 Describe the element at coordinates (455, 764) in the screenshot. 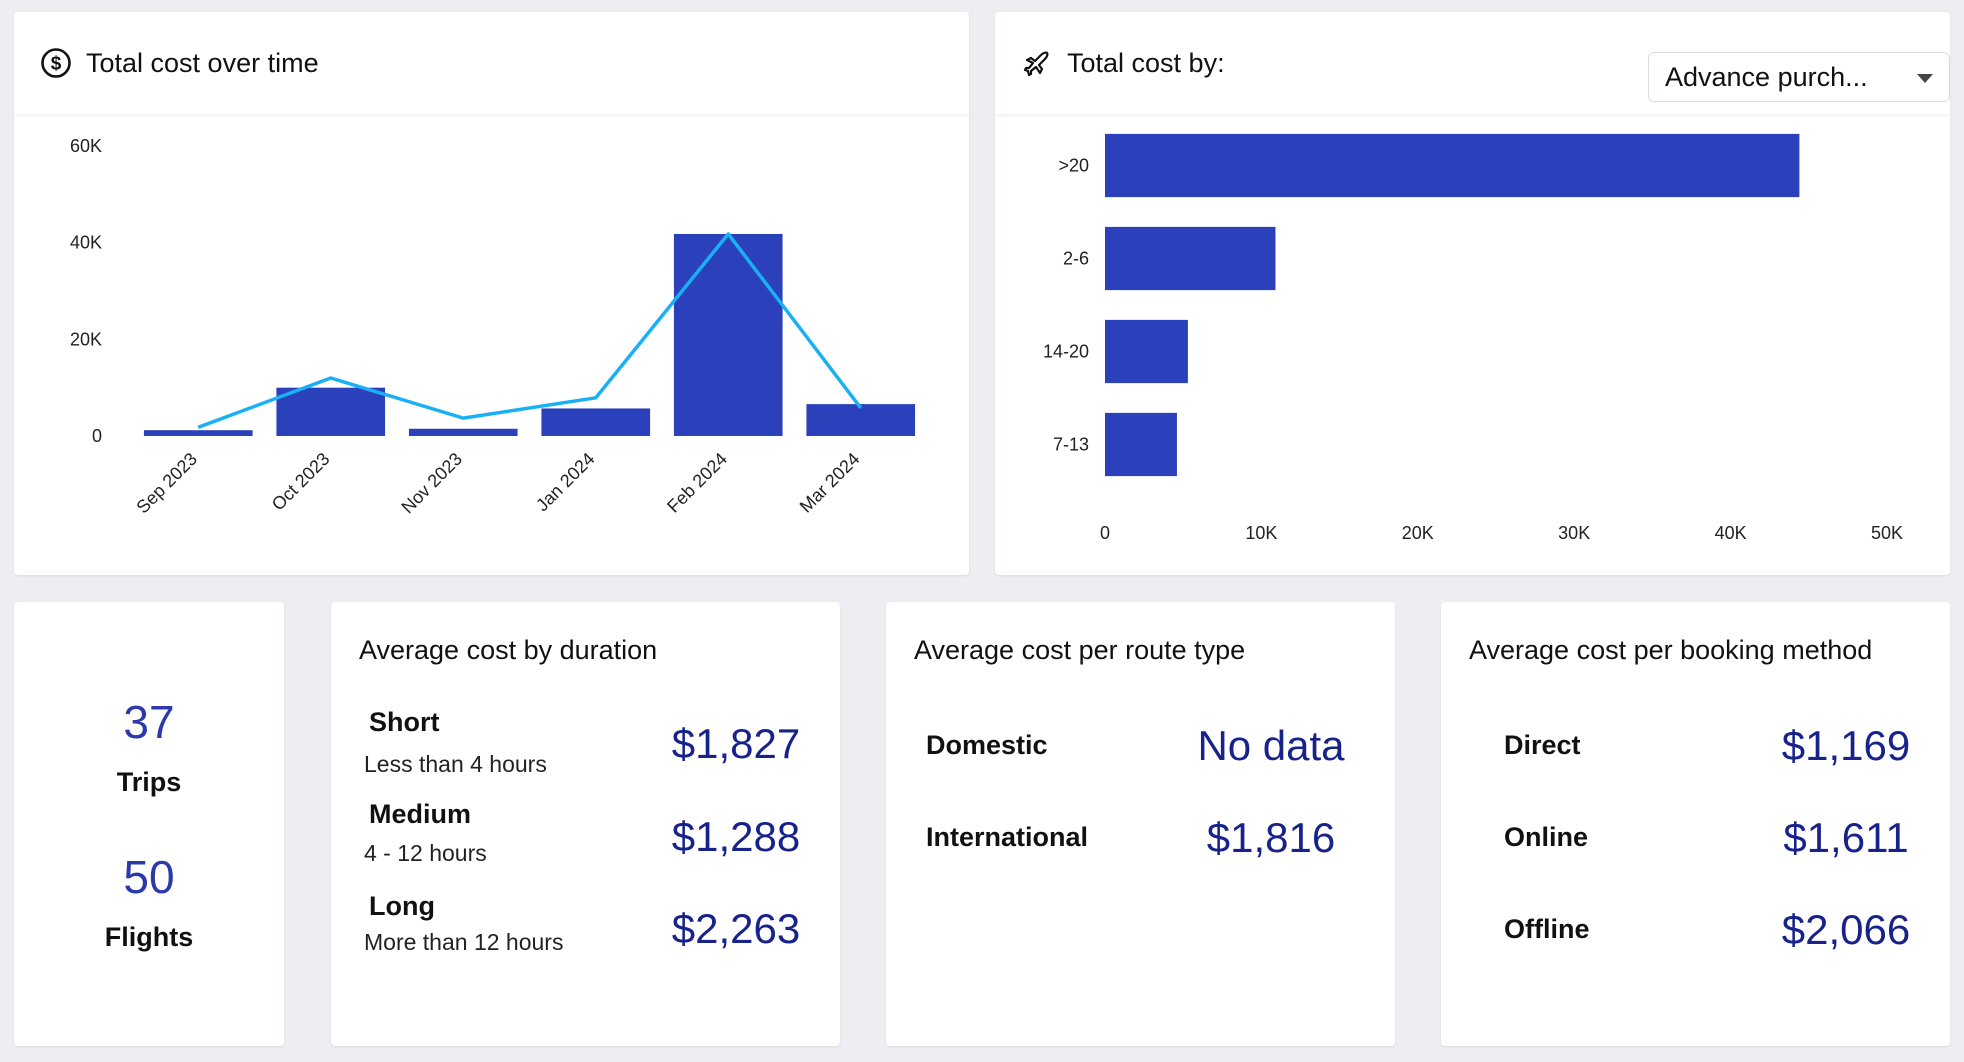

I see `duration-sub: Less than 4 hours` at that location.